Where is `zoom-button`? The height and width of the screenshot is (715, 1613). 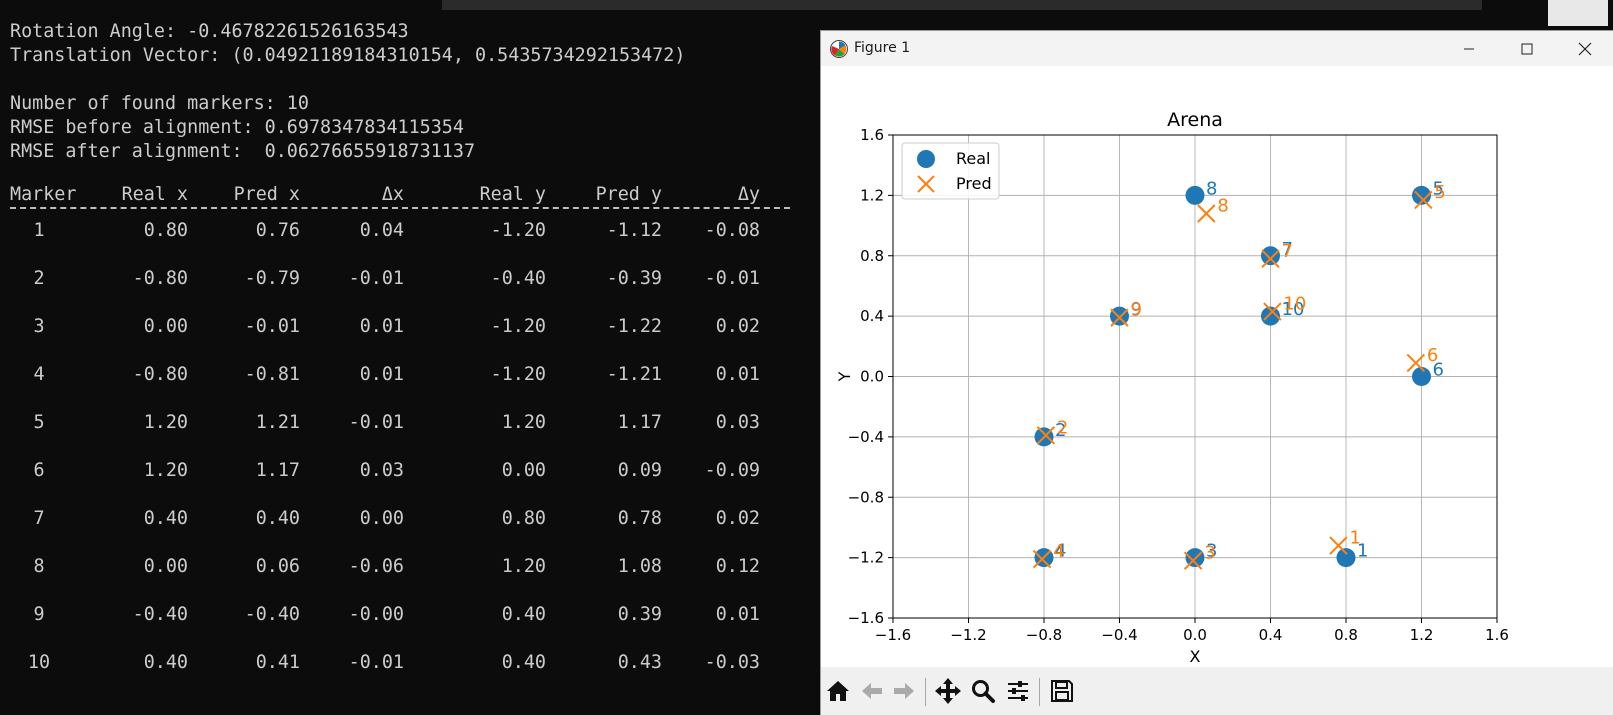
zoom-button is located at coordinates (983, 691).